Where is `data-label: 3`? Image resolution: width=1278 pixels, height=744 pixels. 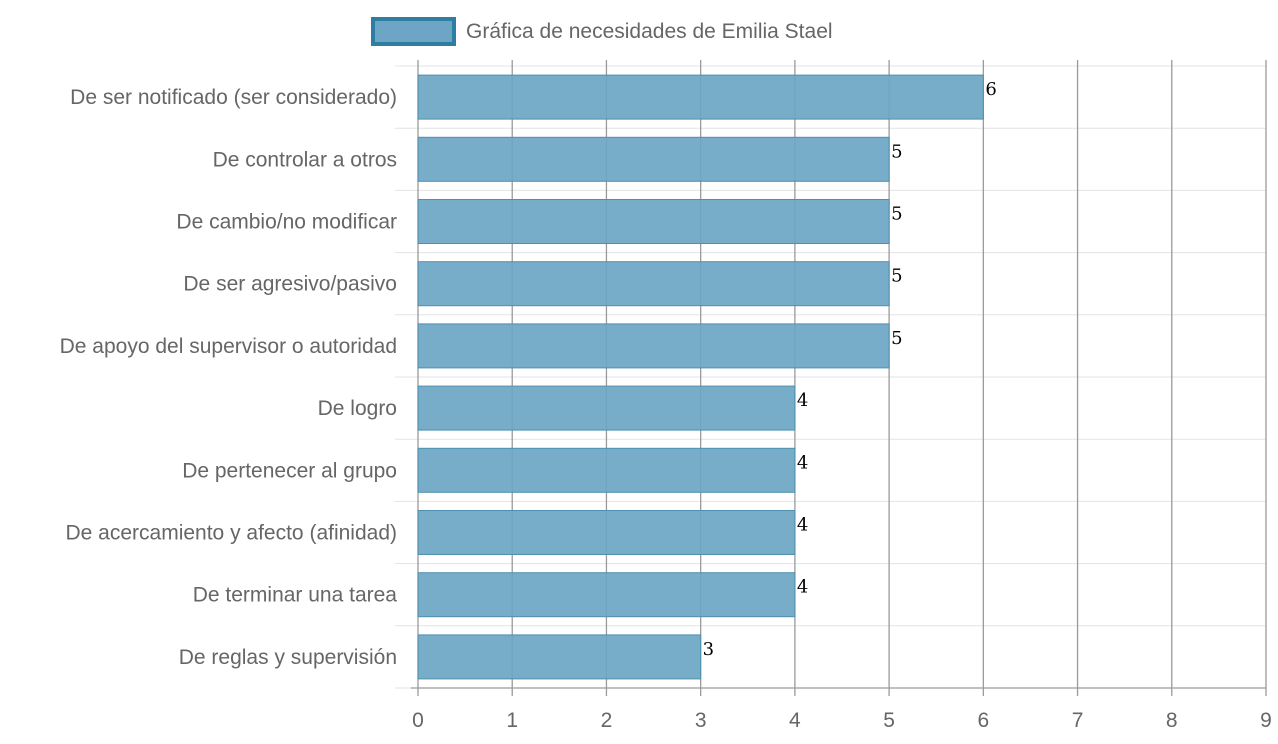 data-label: 3 is located at coordinates (708, 649).